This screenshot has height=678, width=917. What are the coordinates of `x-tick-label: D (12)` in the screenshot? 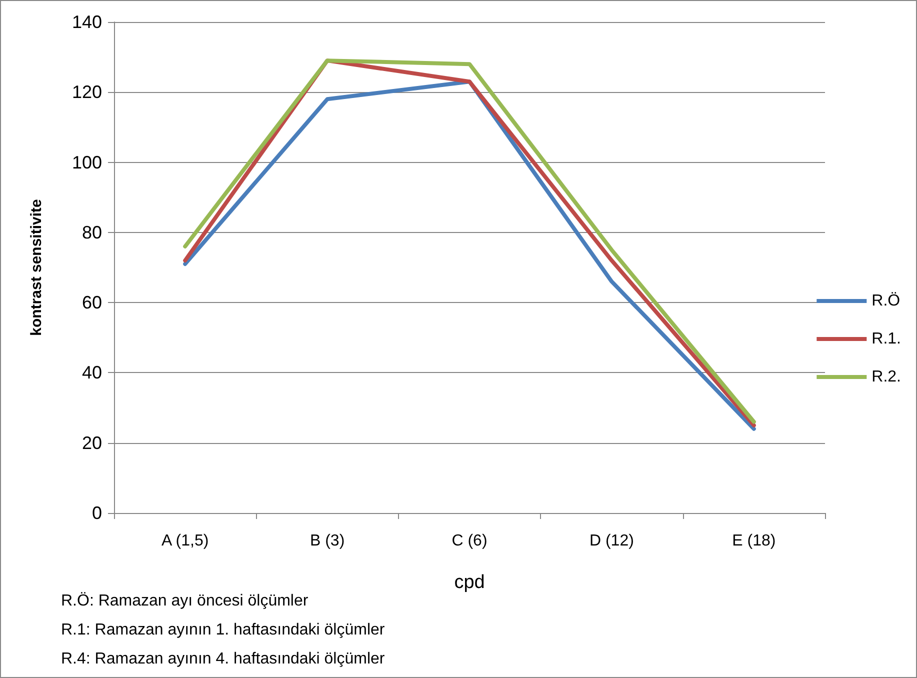 It's located at (611, 541).